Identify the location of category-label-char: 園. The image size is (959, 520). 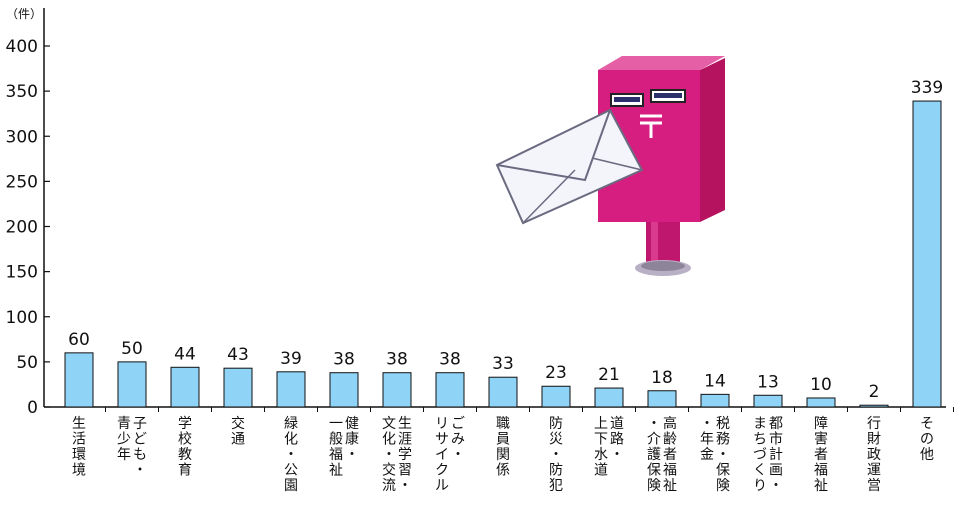
(291, 486).